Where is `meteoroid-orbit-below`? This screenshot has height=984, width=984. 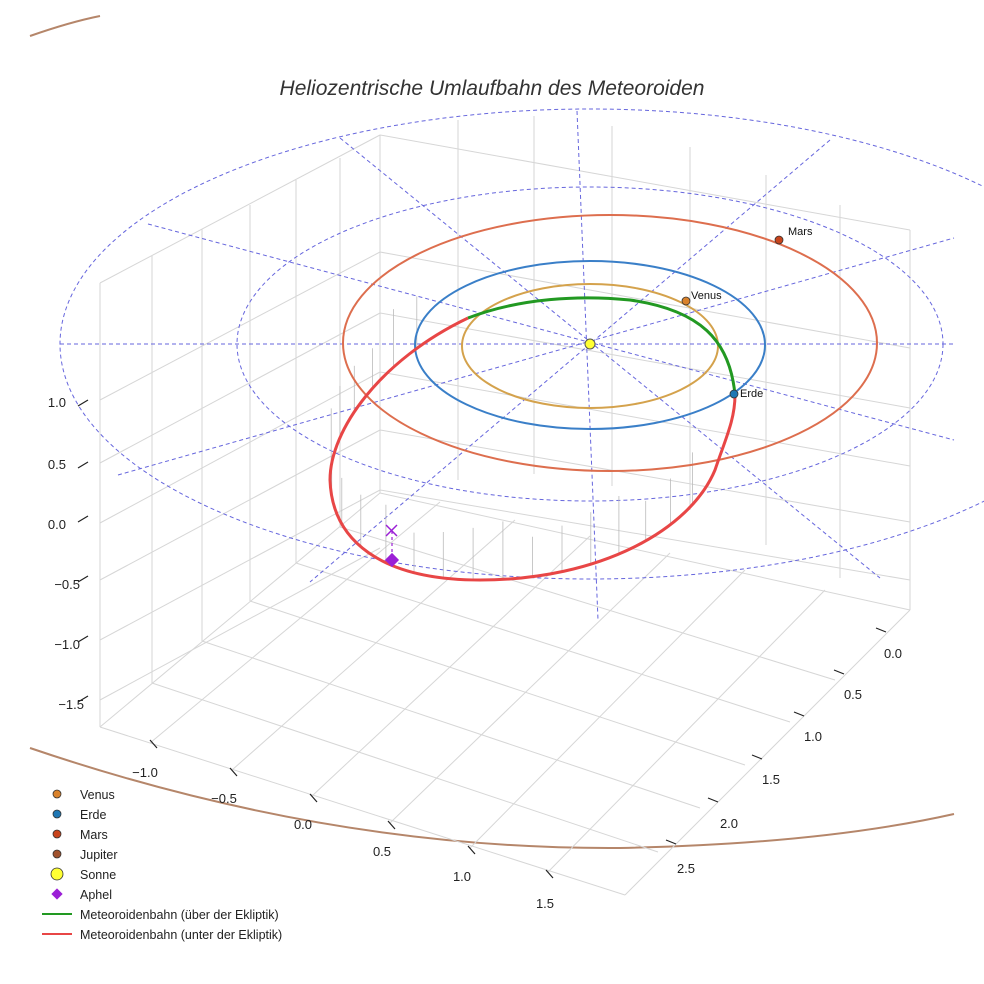 meteoroid-orbit-below is located at coordinates (532, 449).